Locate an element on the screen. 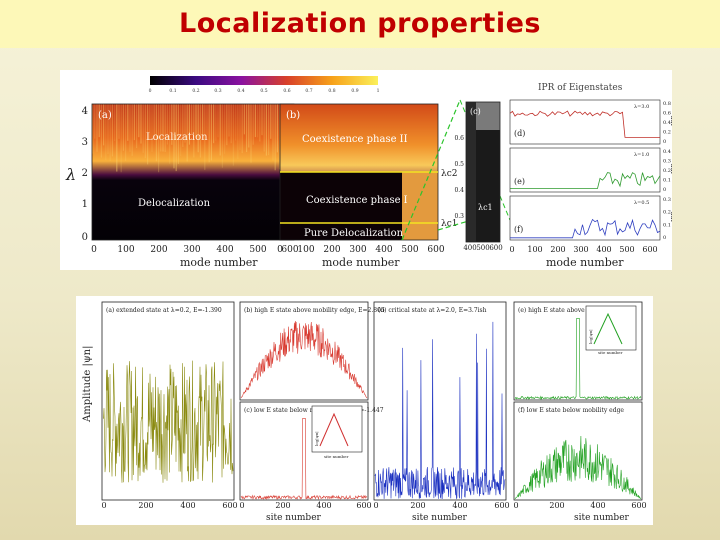 This screenshot has width=720, height=540. panel-e-inset-trace is located at coordinates (608, 328).